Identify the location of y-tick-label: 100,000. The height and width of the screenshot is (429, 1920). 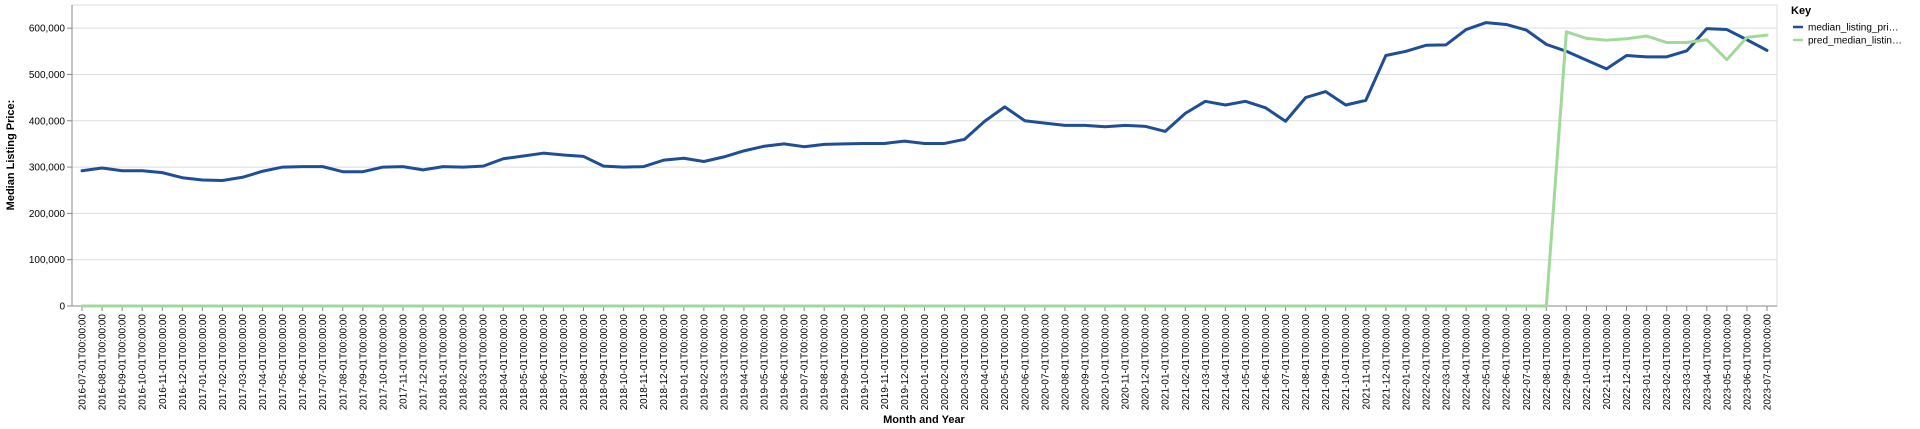
(47, 260).